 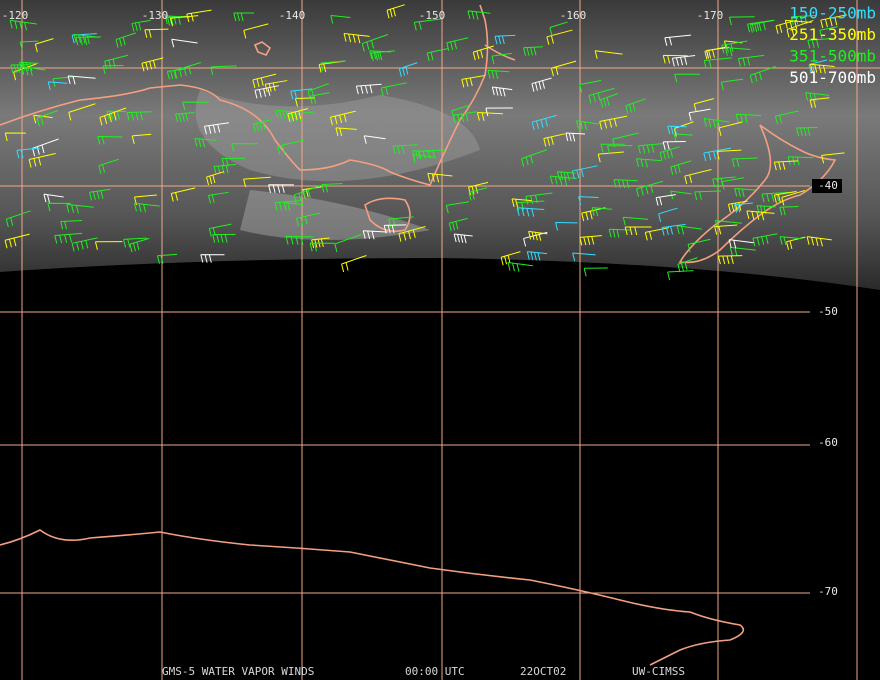 I want to click on longitude-label: -140, so click(x=292, y=15).